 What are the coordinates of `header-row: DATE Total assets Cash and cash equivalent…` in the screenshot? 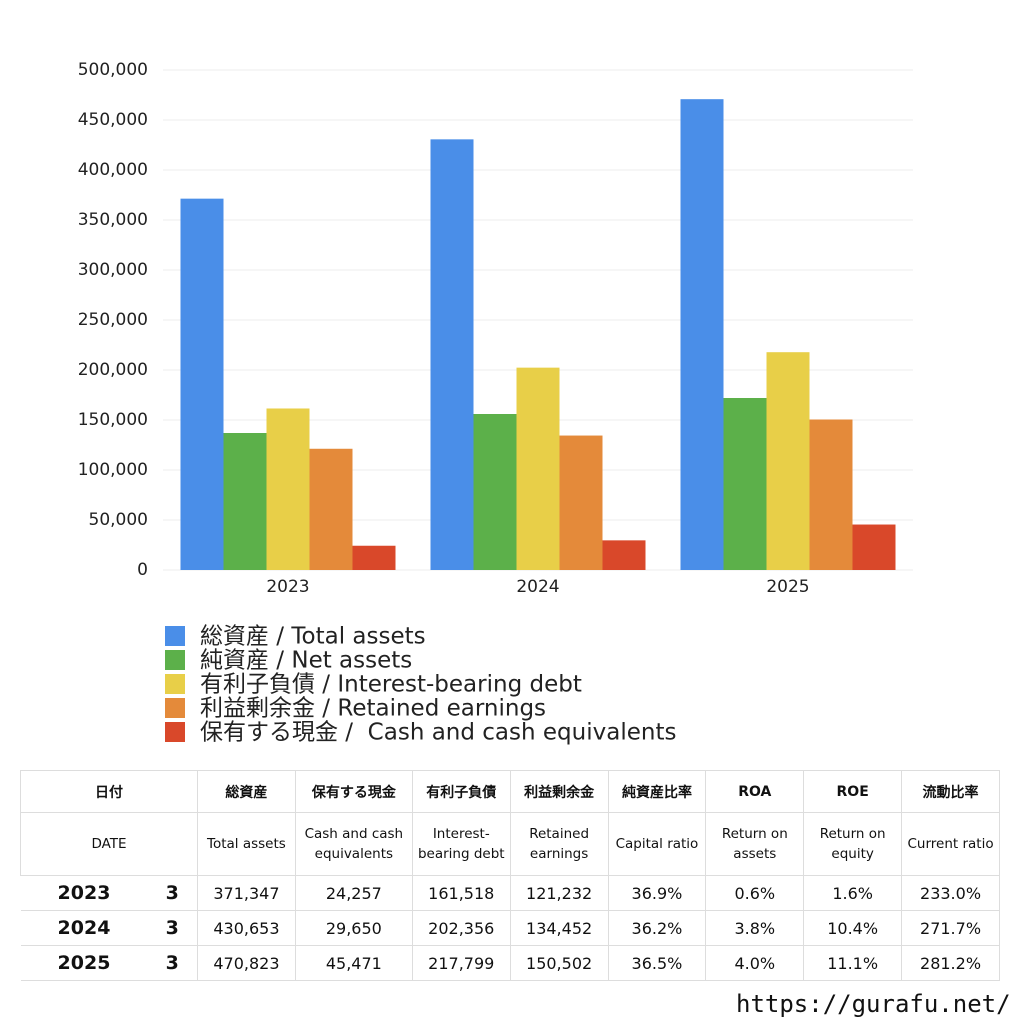 It's located at (510, 844).